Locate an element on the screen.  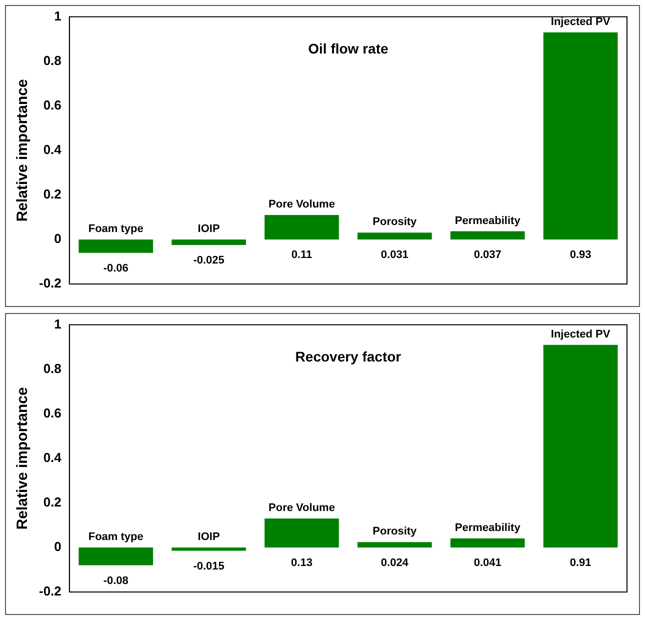
data-label: 0.13 is located at coordinates (301, 563).